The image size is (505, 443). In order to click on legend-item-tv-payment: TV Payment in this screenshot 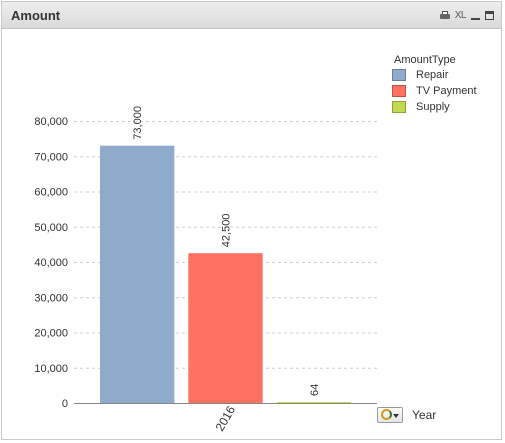, I will do `click(434, 91)`.